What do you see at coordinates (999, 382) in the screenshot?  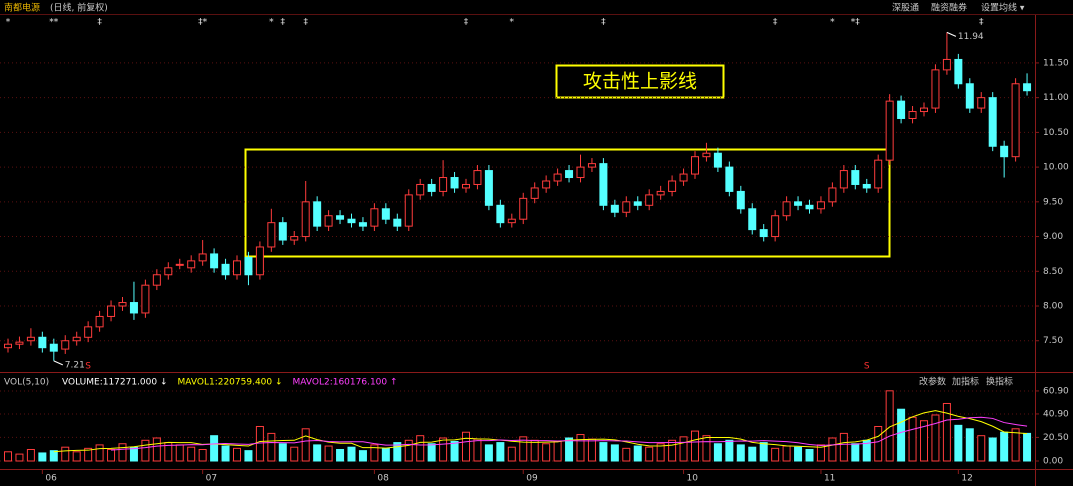 I see `indicator-tool: 换指标` at bounding box center [999, 382].